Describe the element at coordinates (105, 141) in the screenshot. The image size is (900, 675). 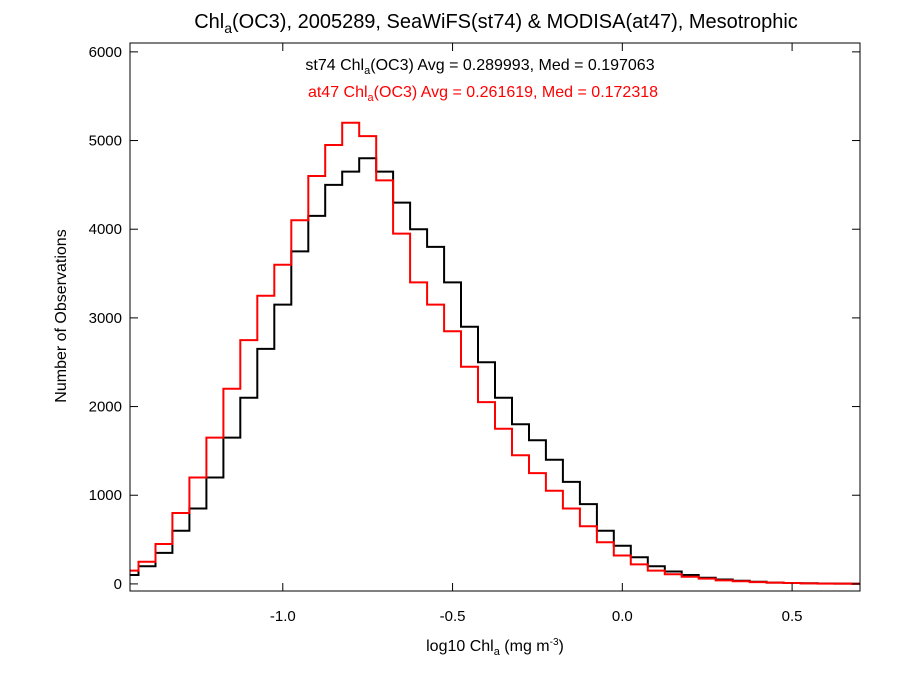
I see `y-tick-label: 5000` at that location.